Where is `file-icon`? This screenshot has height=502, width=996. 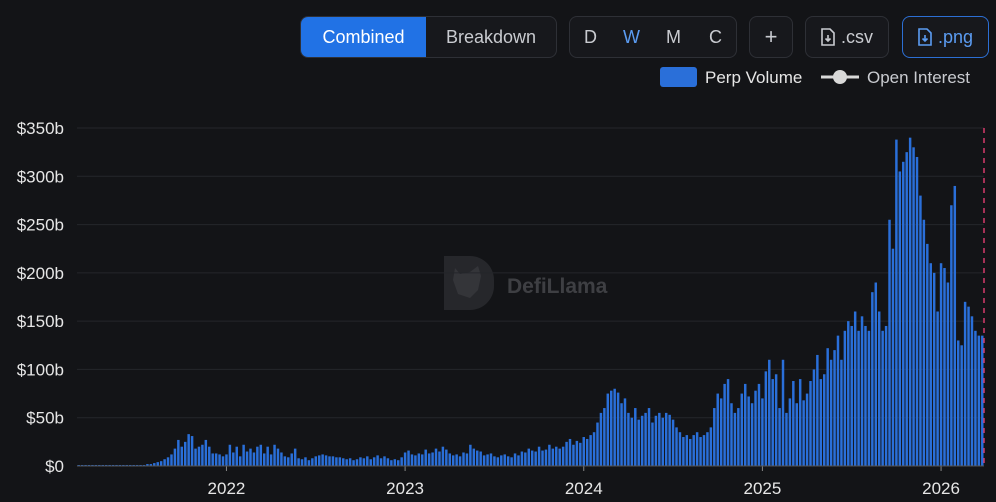
file-icon is located at coordinates (828, 37).